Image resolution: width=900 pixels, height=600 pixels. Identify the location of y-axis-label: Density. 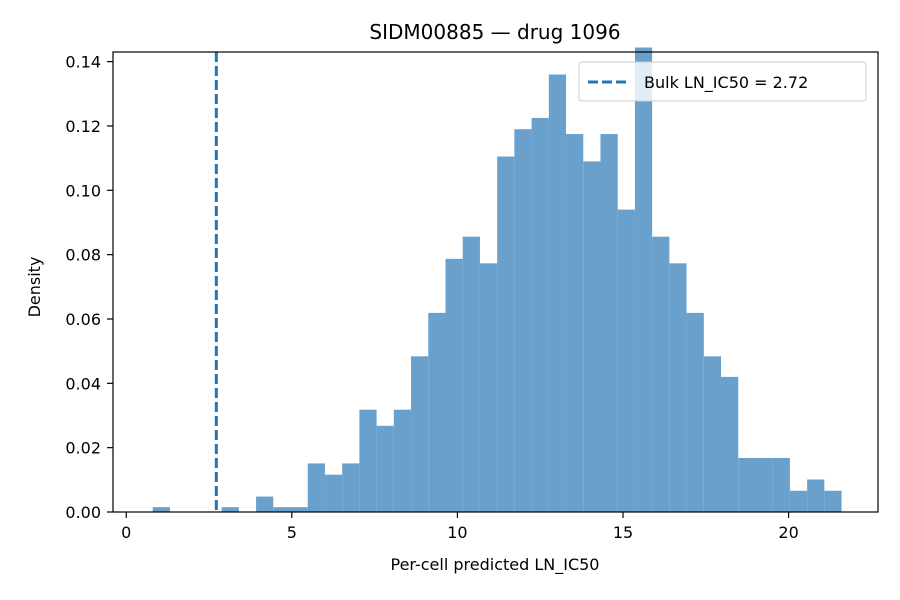
(34, 287).